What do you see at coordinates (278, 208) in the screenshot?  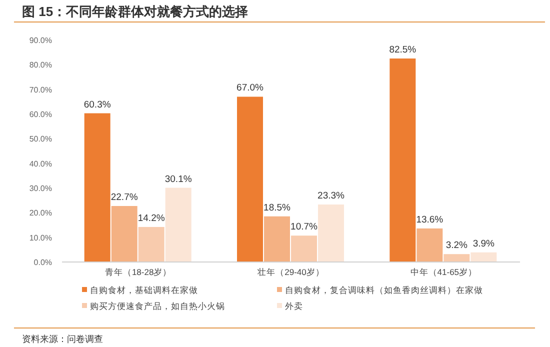 I see `data-label: 18.5%` at bounding box center [278, 208].